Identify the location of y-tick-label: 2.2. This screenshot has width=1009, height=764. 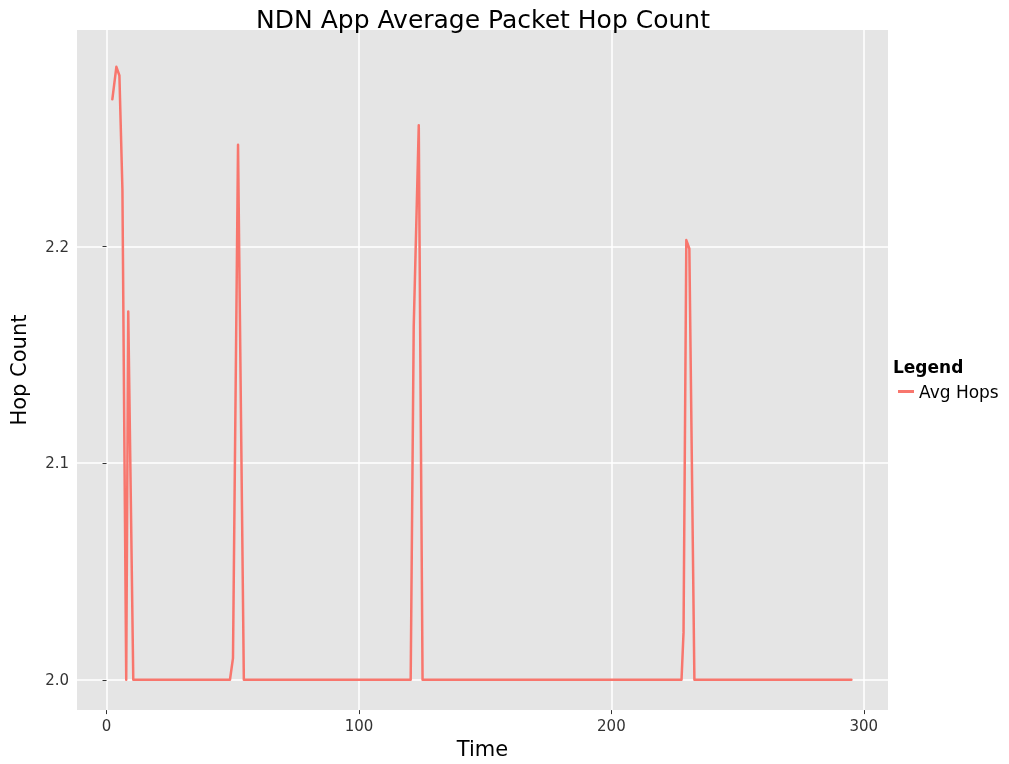
(57, 246).